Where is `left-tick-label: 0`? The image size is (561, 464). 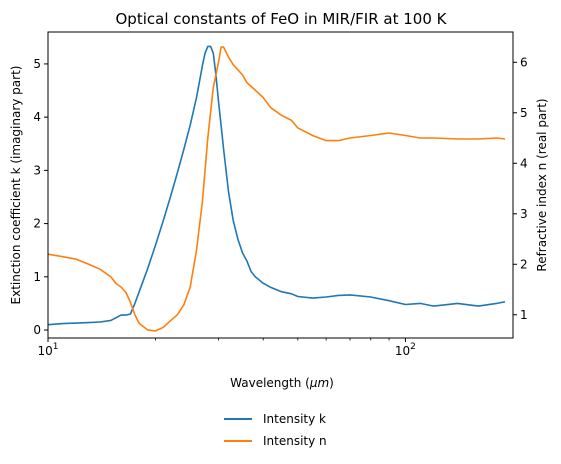 left-tick-label: 0 is located at coordinates (37, 330).